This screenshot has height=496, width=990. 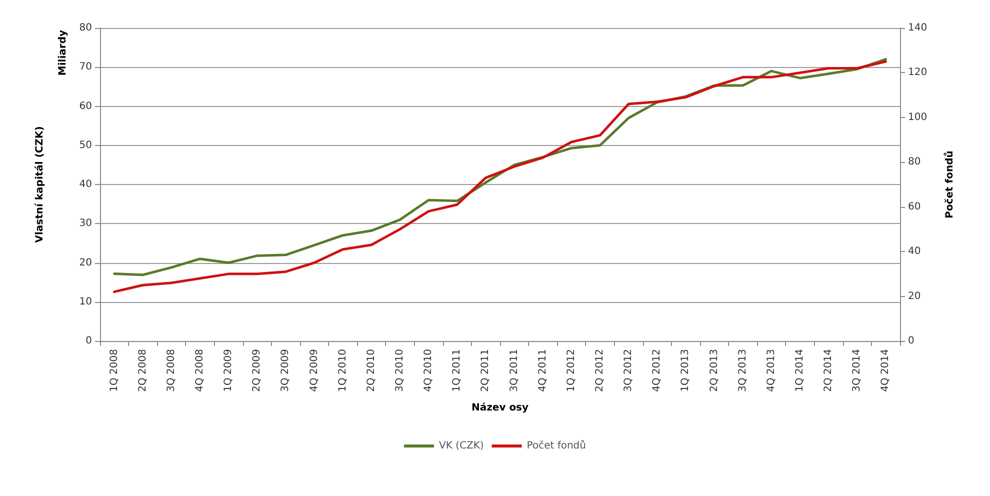 I want to click on y2-tick-label: 80, so click(x=914, y=162).